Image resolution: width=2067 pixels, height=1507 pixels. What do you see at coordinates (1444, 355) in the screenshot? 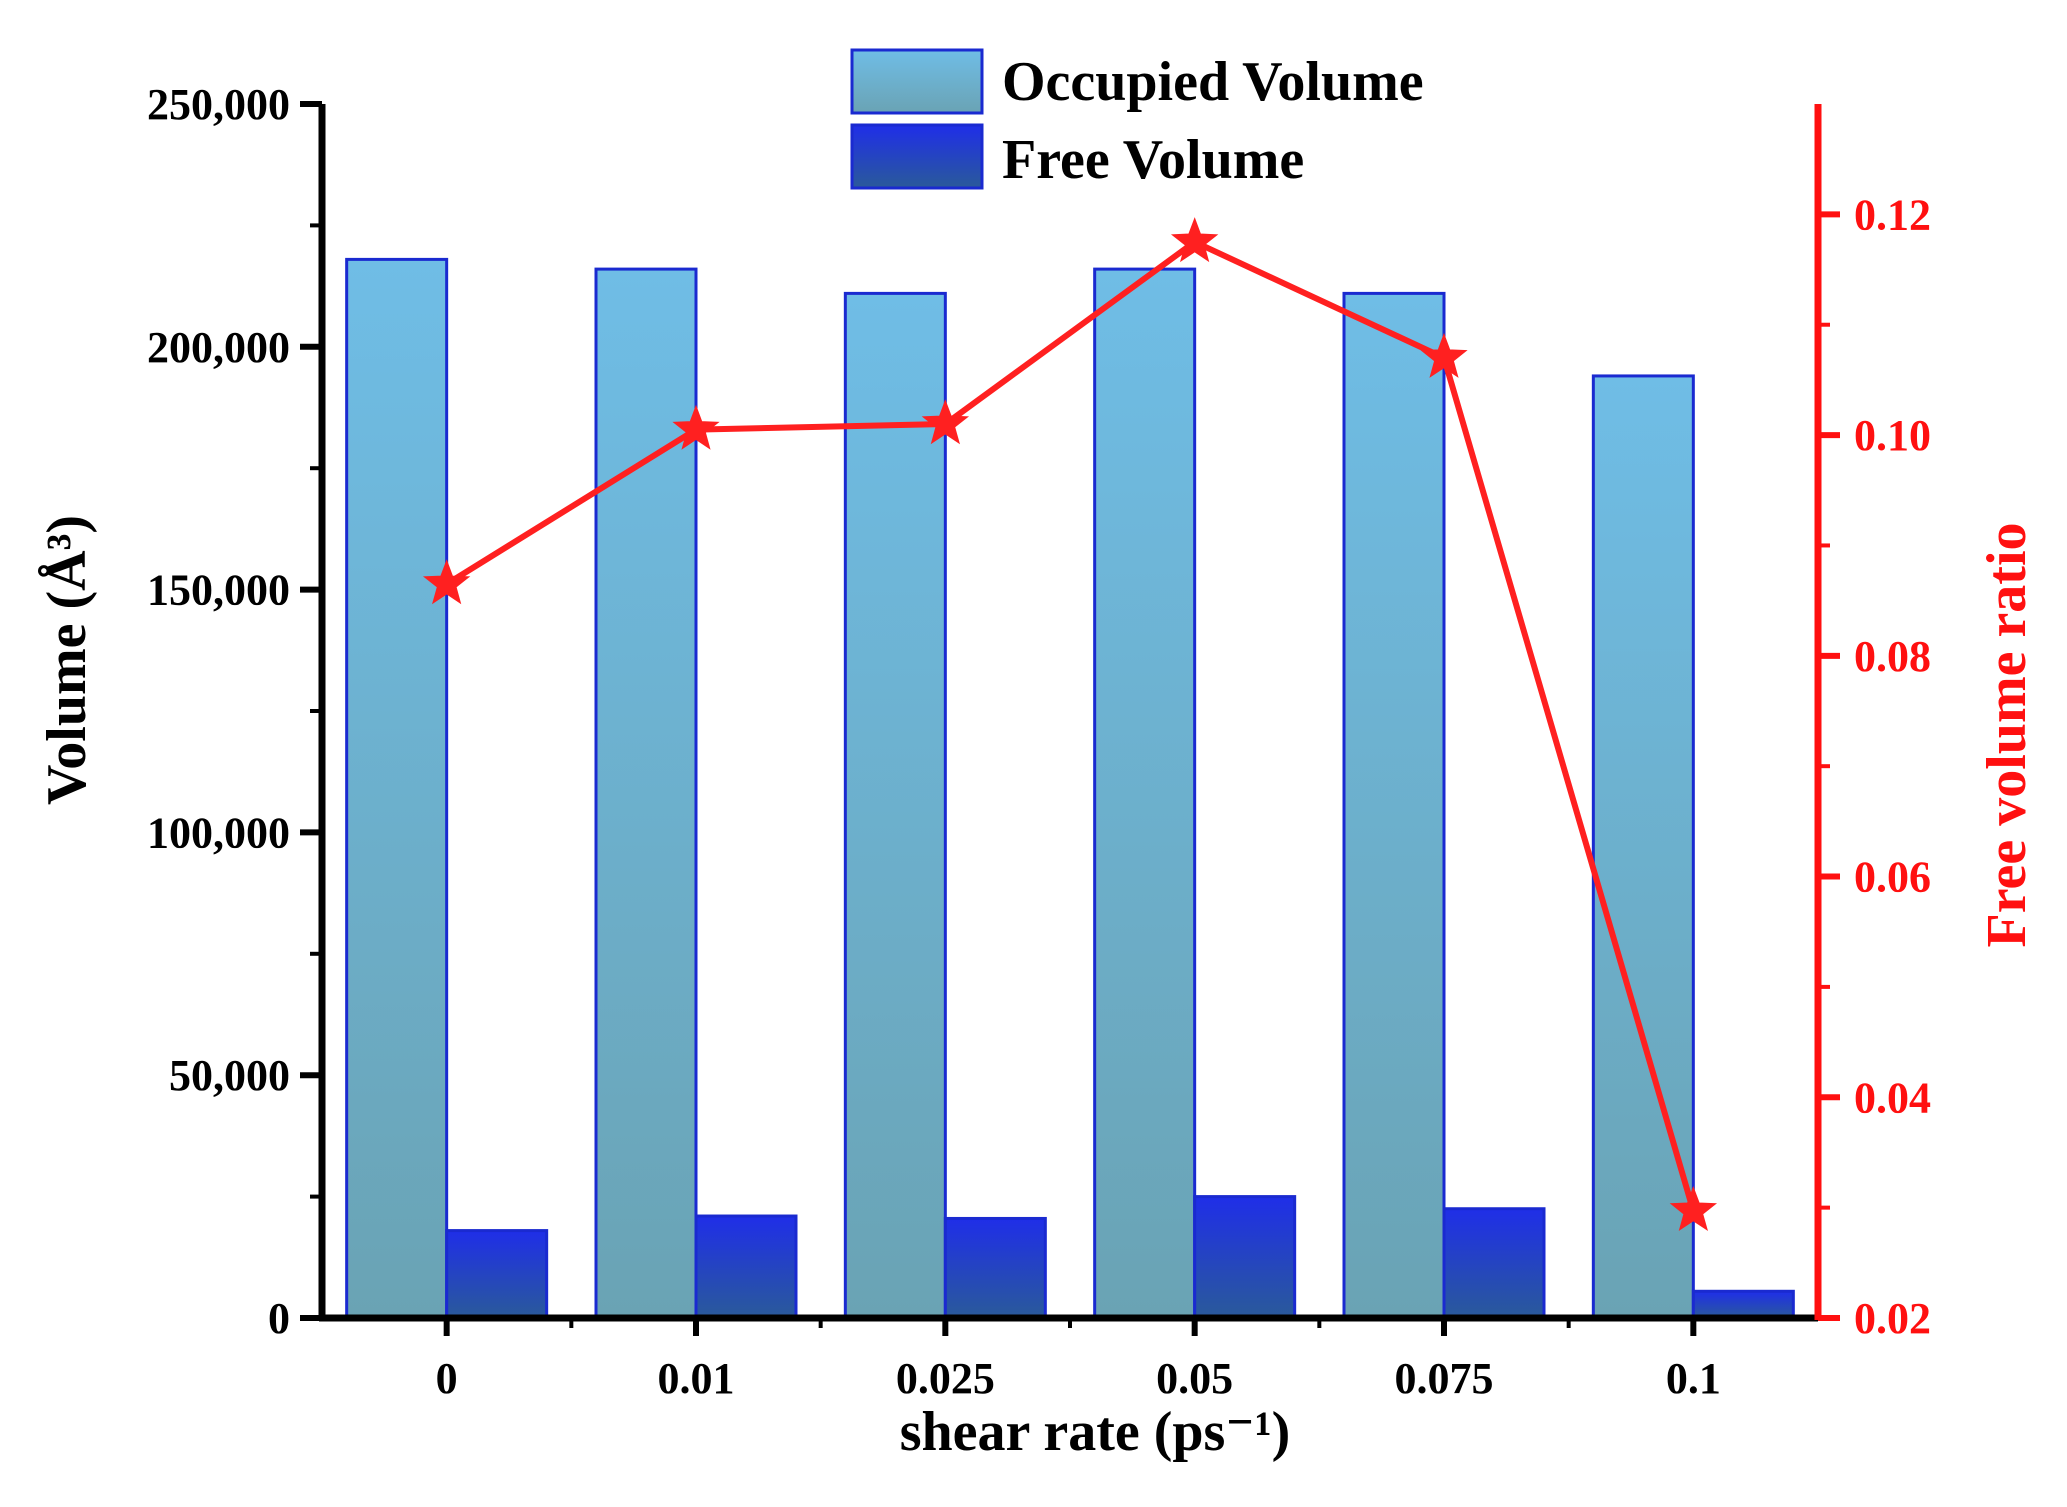
I see `ratio-marker-0.075` at bounding box center [1444, 355].